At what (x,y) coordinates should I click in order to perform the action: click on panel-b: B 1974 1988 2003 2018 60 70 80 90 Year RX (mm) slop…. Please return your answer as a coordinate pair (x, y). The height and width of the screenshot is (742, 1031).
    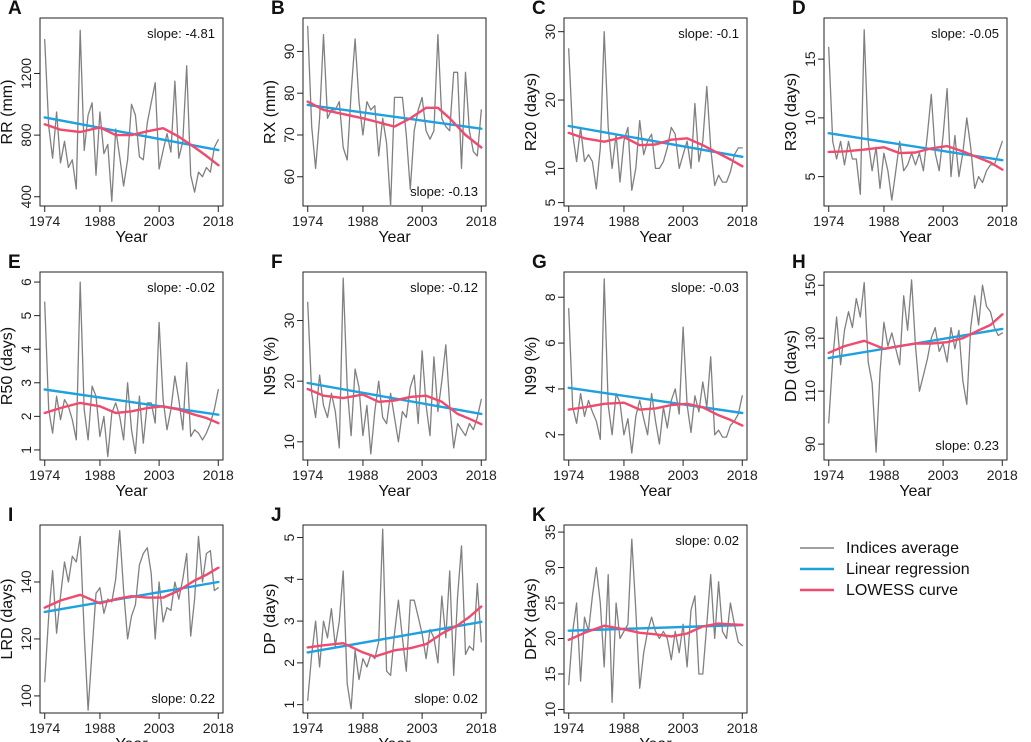
    Looking at the image, I should click on (379, 123).